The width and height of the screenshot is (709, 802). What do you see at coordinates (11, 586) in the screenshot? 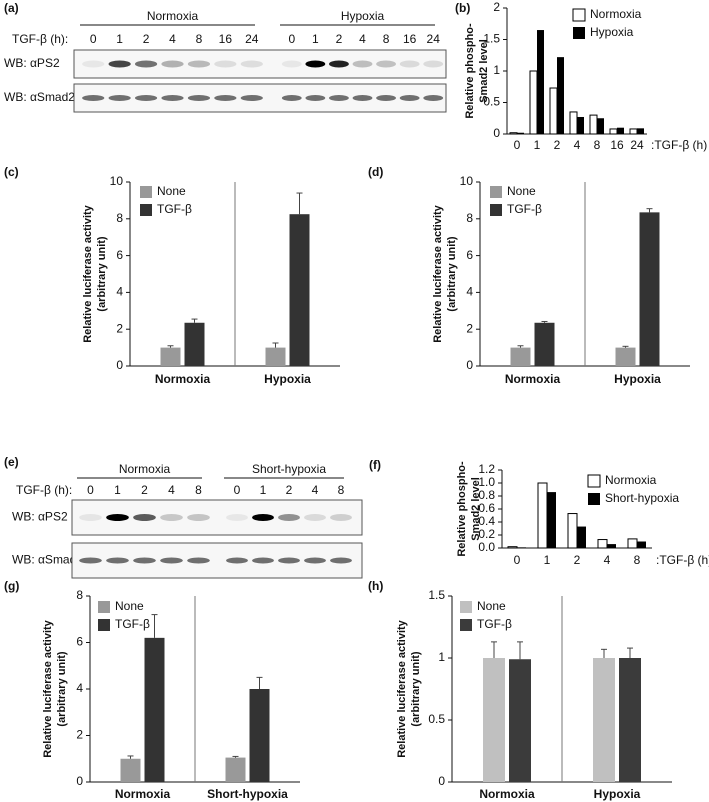
I see `panel-label: (g)` at bounding box center [11, 586].